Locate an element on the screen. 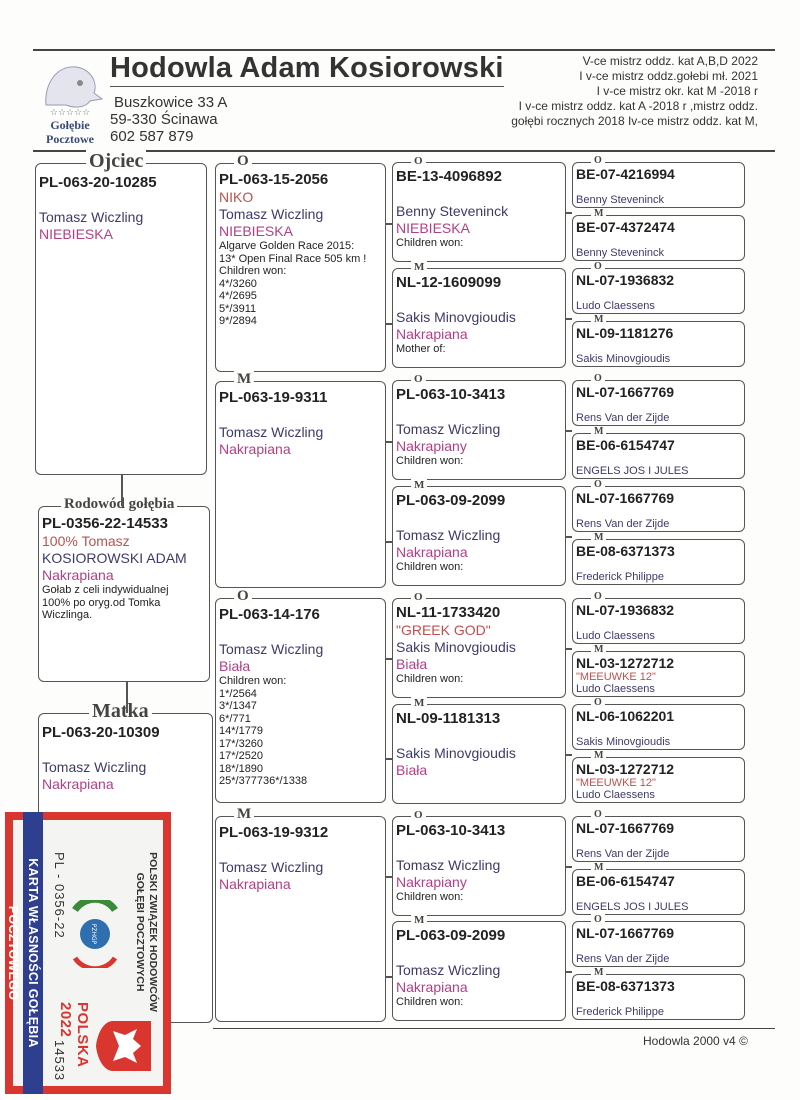  logo-text-2: Pocztowe is located at coordinates (70, 138).